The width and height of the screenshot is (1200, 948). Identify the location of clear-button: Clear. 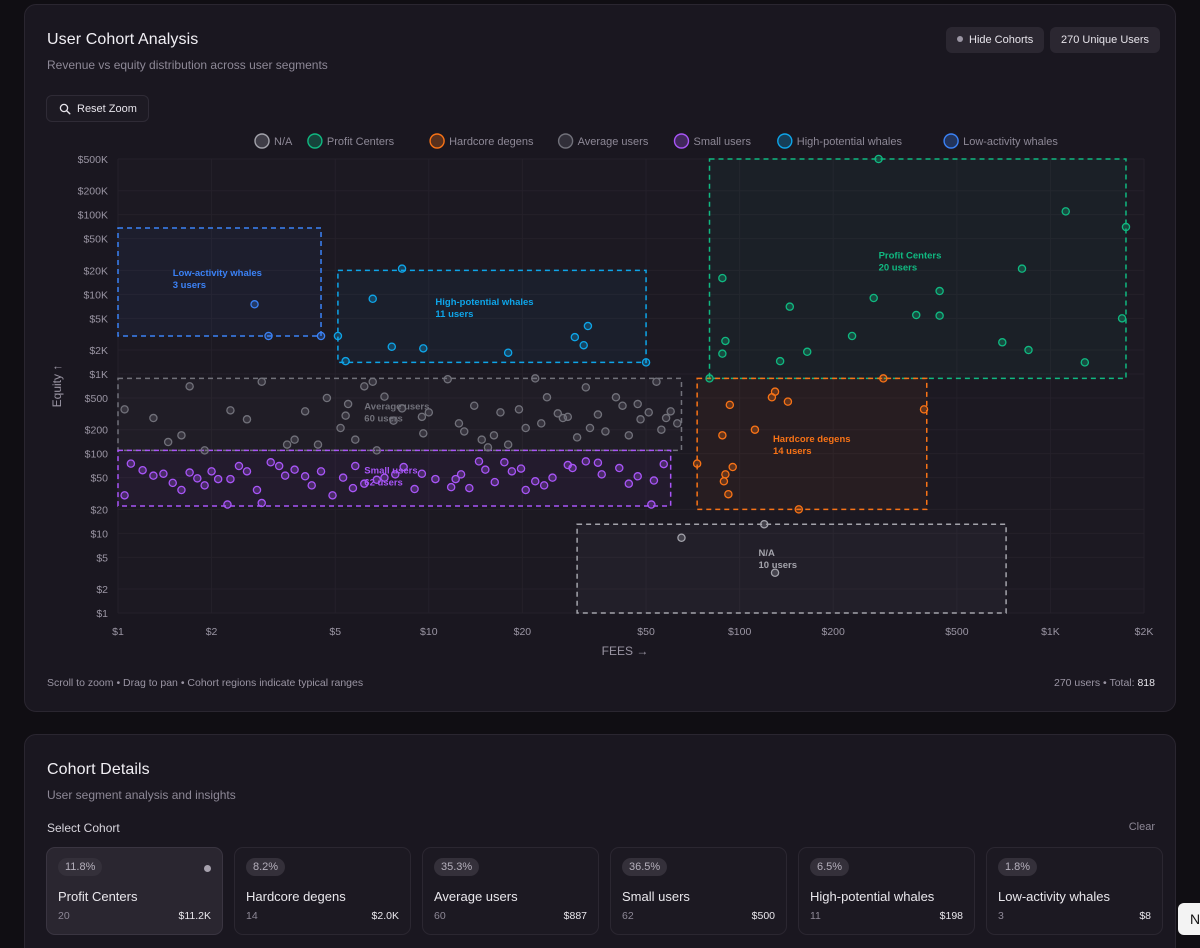
(1141, 827).